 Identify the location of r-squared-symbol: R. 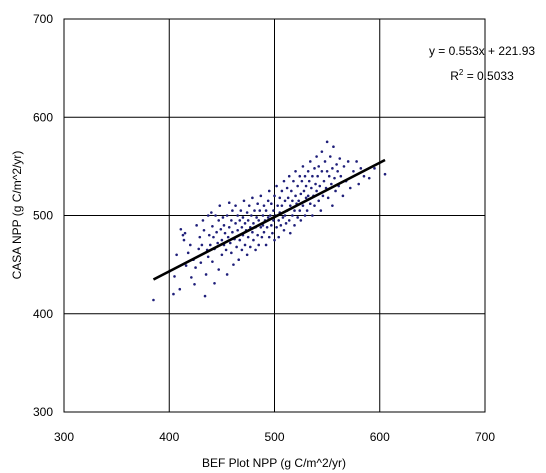
(454, 76).